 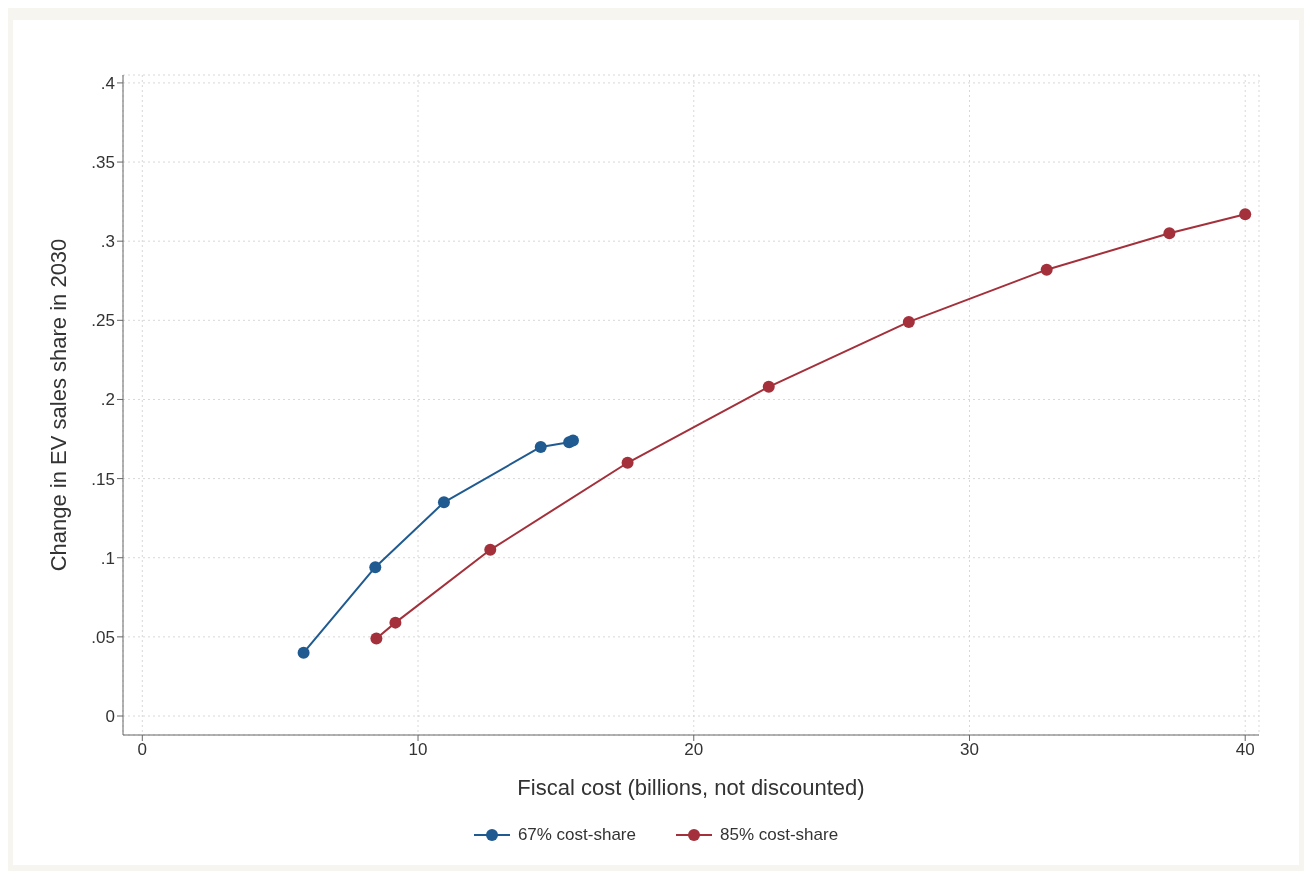 I want to click on x-axis-title: Fiscal cost (billions, not discounted), so click(x=691, y=787).